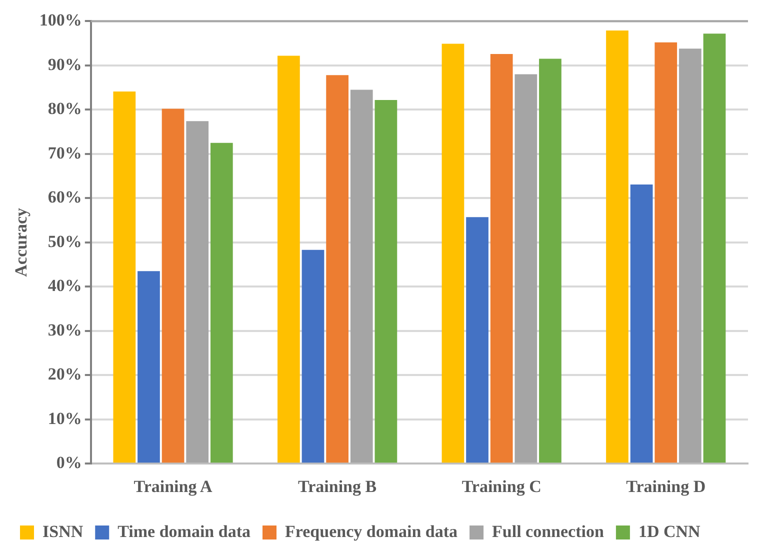 The image size is (766, 559). Describe the element at coordinates (69, 462) in the screenshot. I see `y-tick-label: 0%` at that location.